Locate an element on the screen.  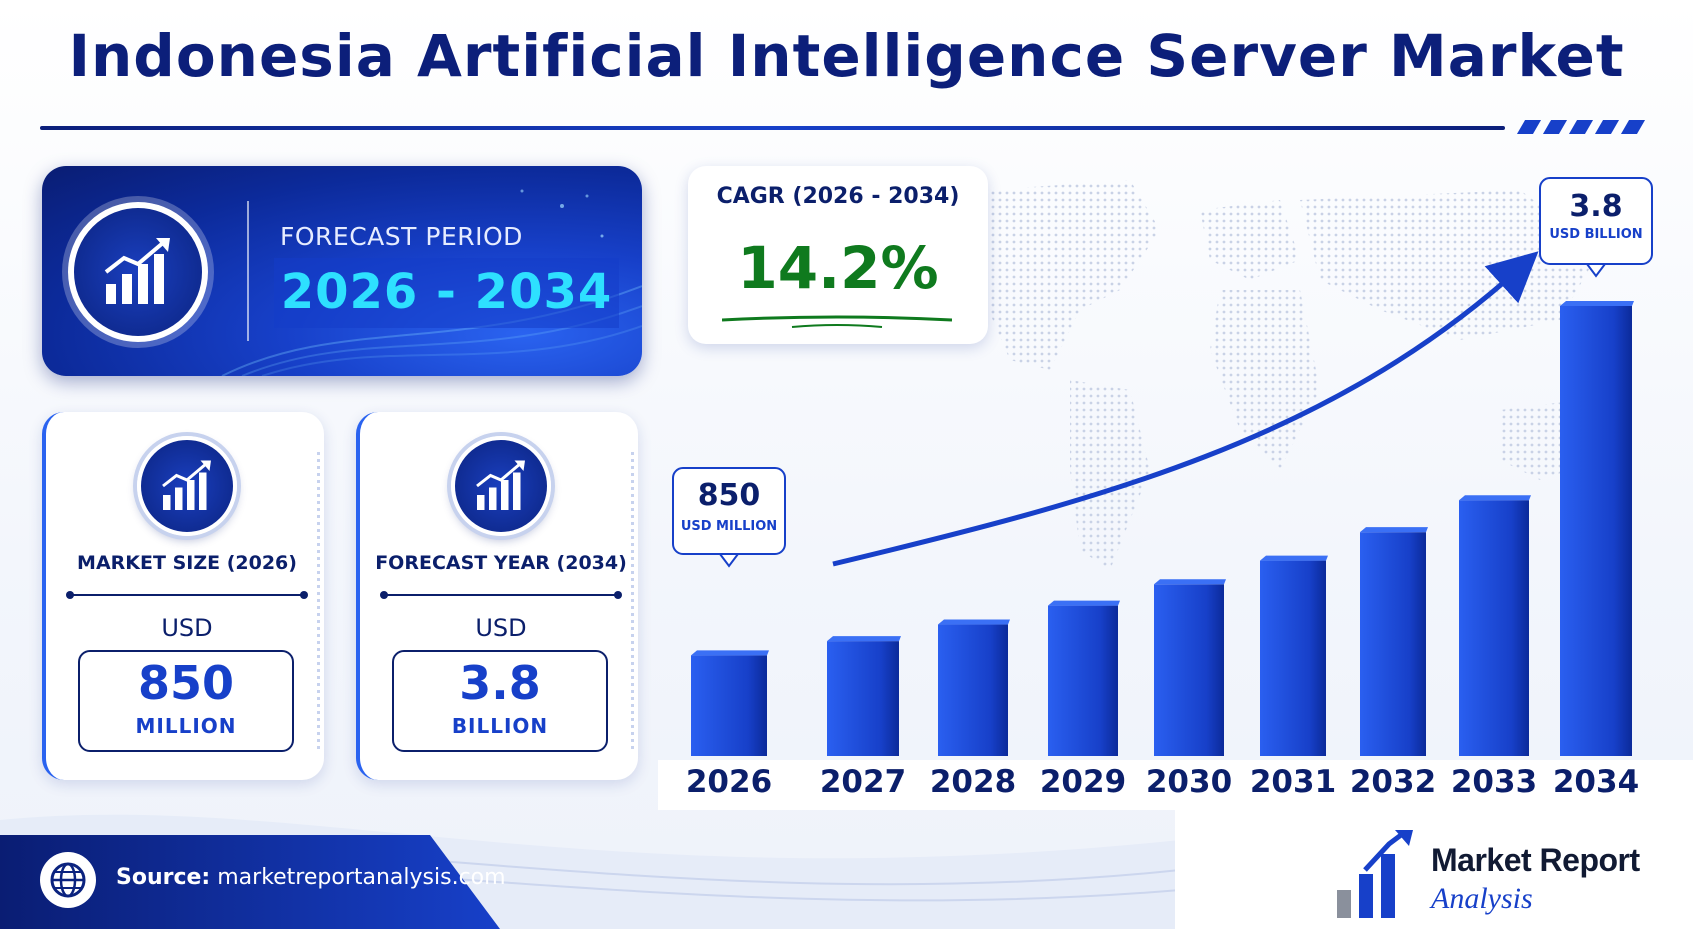
source-line: Source: marketreportanalysis.com is located at coordinates (311, 877).